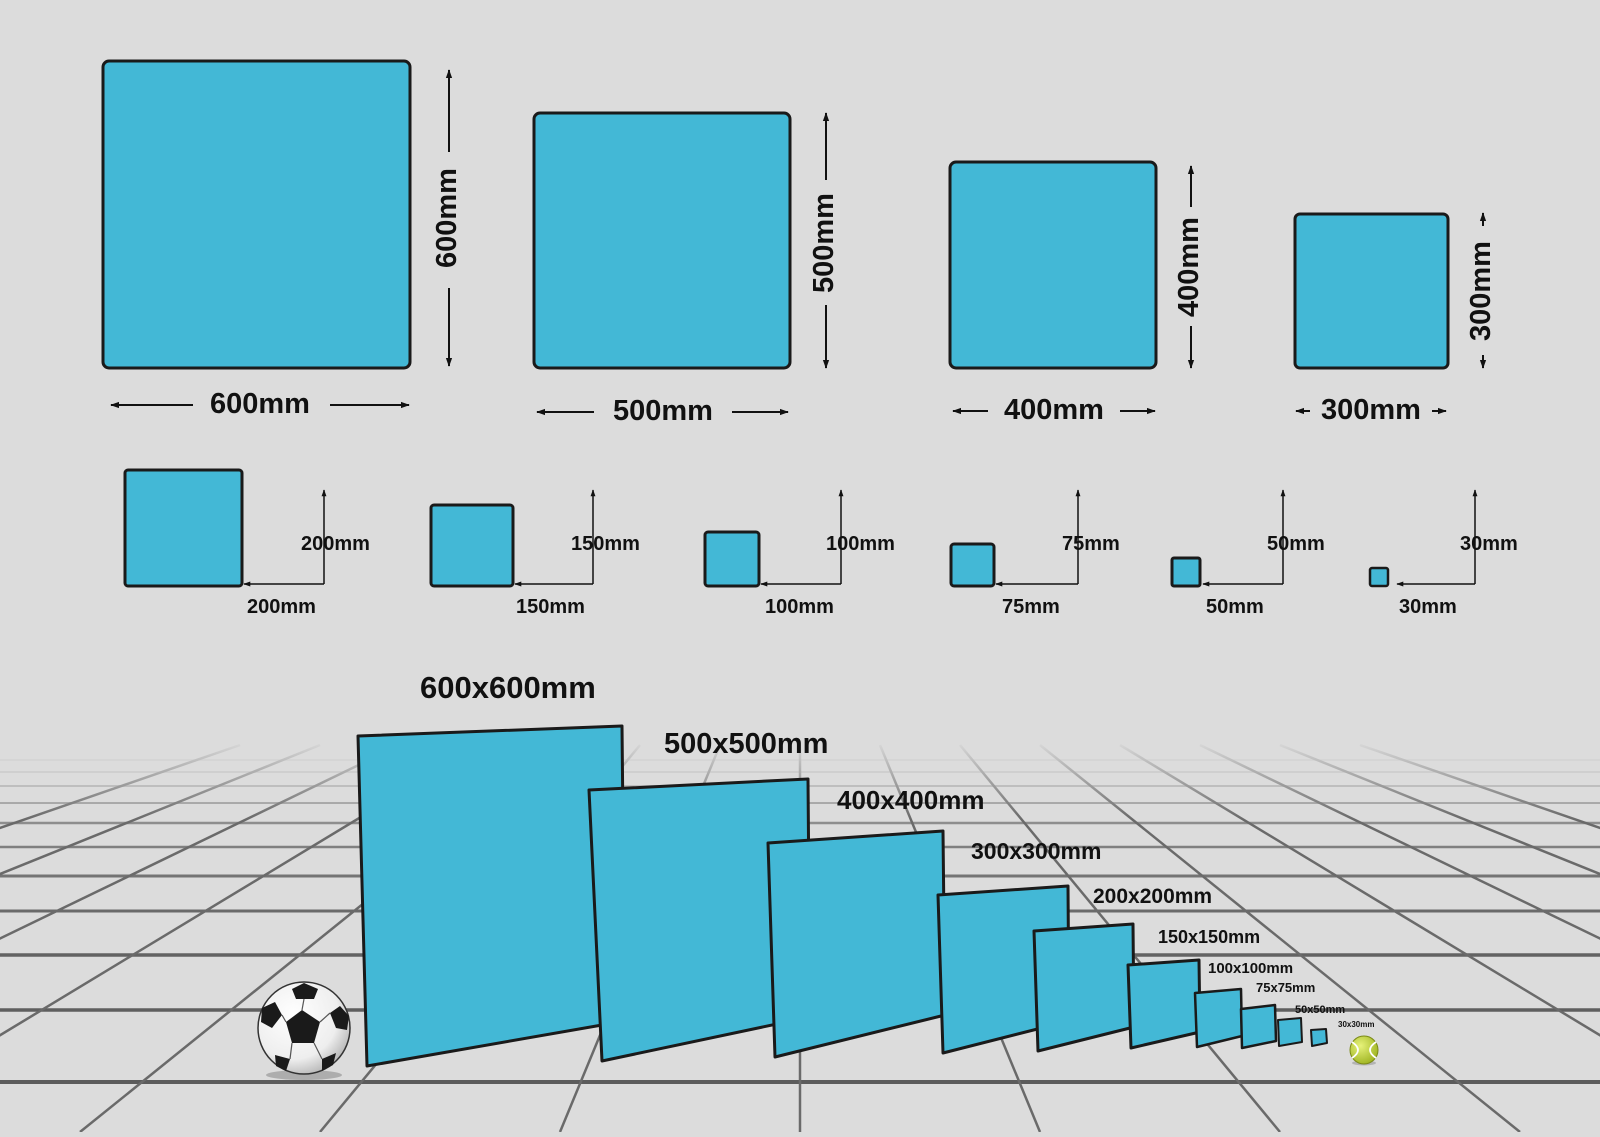 The image size is (1600, 1137). I want to click on width-label: 300mm, so click(1371, 410).